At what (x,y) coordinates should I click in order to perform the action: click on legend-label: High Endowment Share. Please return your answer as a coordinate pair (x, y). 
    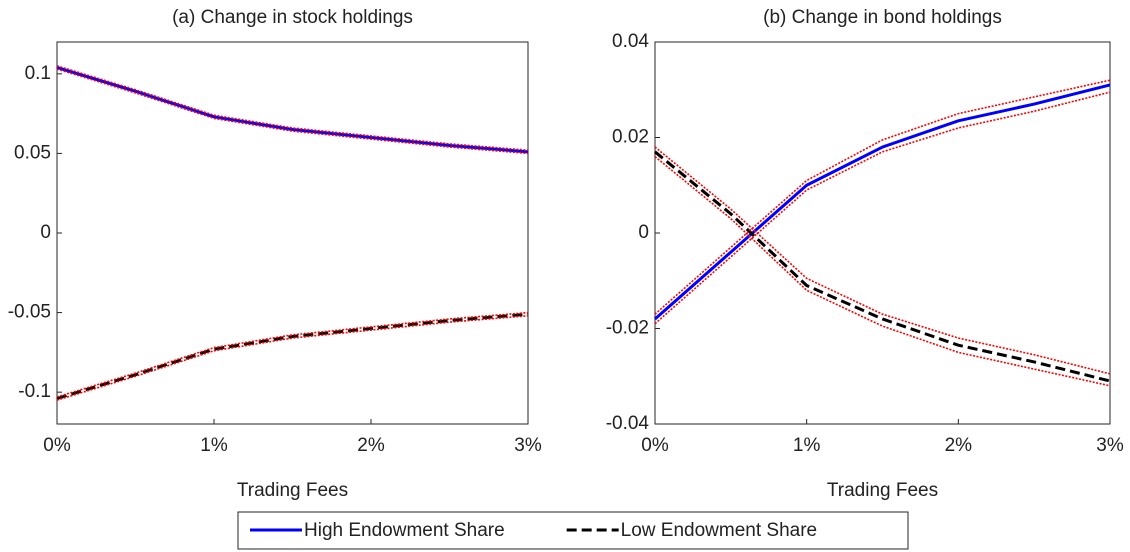
    Looking at the image, I should click on (404, 530).